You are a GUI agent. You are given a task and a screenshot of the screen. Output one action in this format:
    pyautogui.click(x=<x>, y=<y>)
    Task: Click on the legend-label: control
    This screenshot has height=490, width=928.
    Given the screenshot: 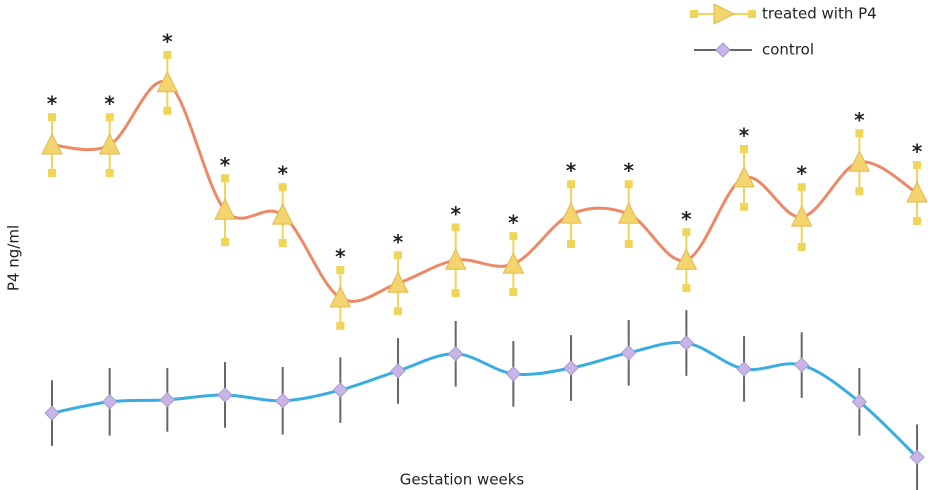 What is the action you would take?
    pyautogui.click(x=788, y=50)
    